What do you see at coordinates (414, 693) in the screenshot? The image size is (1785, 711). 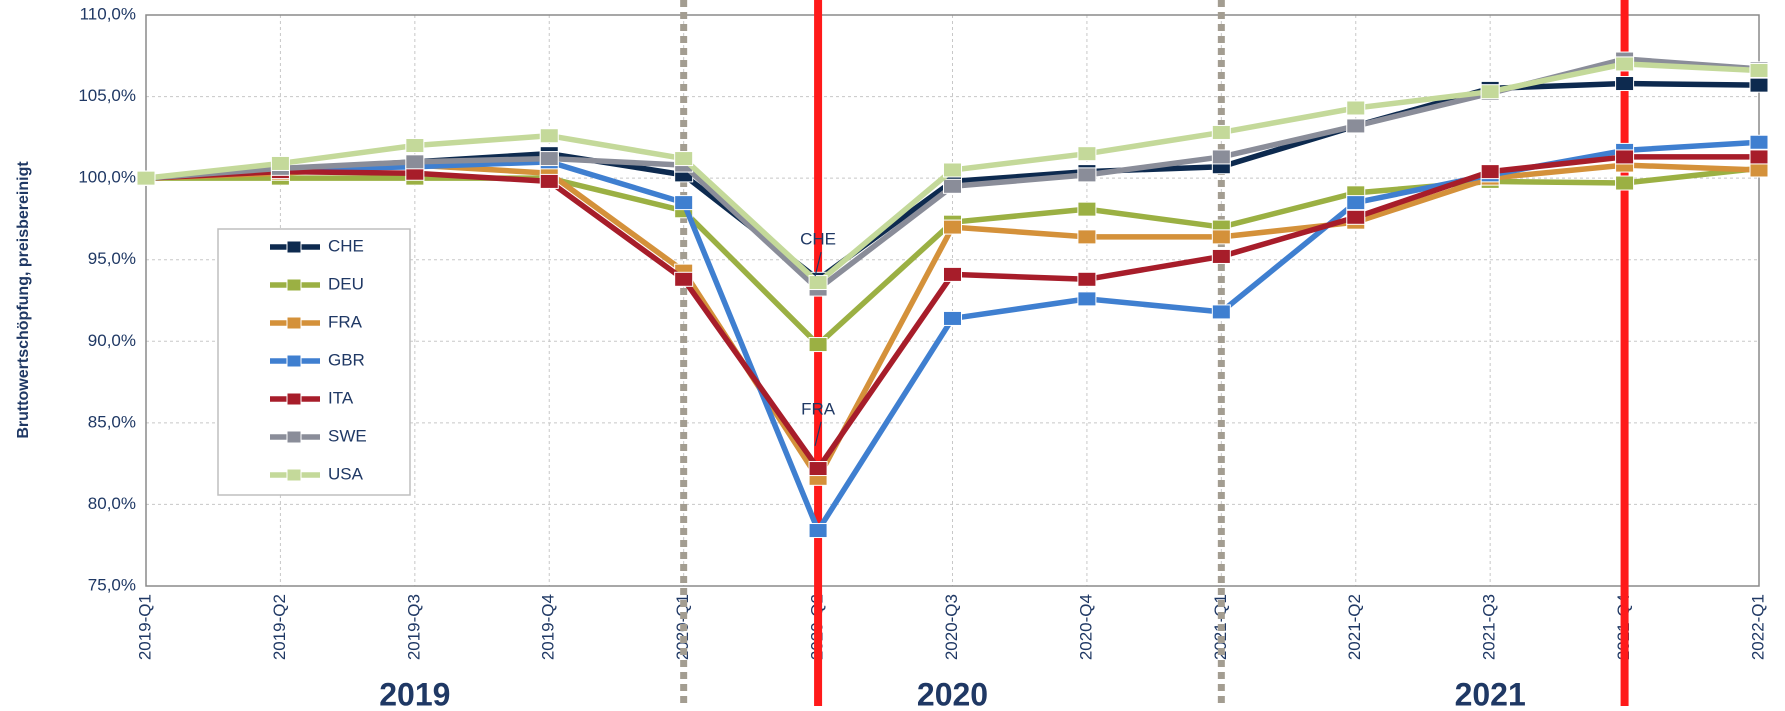 I see `year-label: 2019` at bounding box center [414, 693].